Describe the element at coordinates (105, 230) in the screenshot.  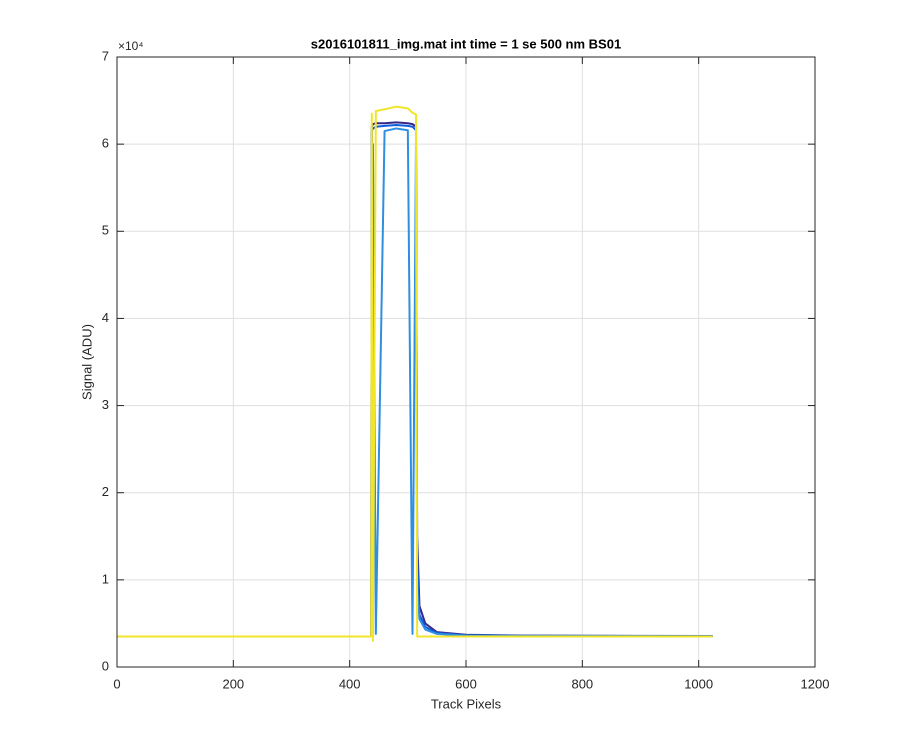
I see `y-tick-label: 5` at that location.